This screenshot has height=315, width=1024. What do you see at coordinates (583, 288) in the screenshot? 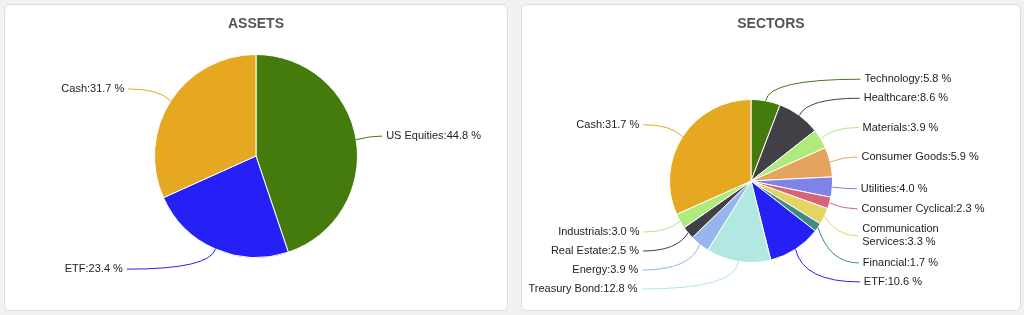
I see `slice-label: Treasury Bond:12.8 %` at bounding box center [583, 288].